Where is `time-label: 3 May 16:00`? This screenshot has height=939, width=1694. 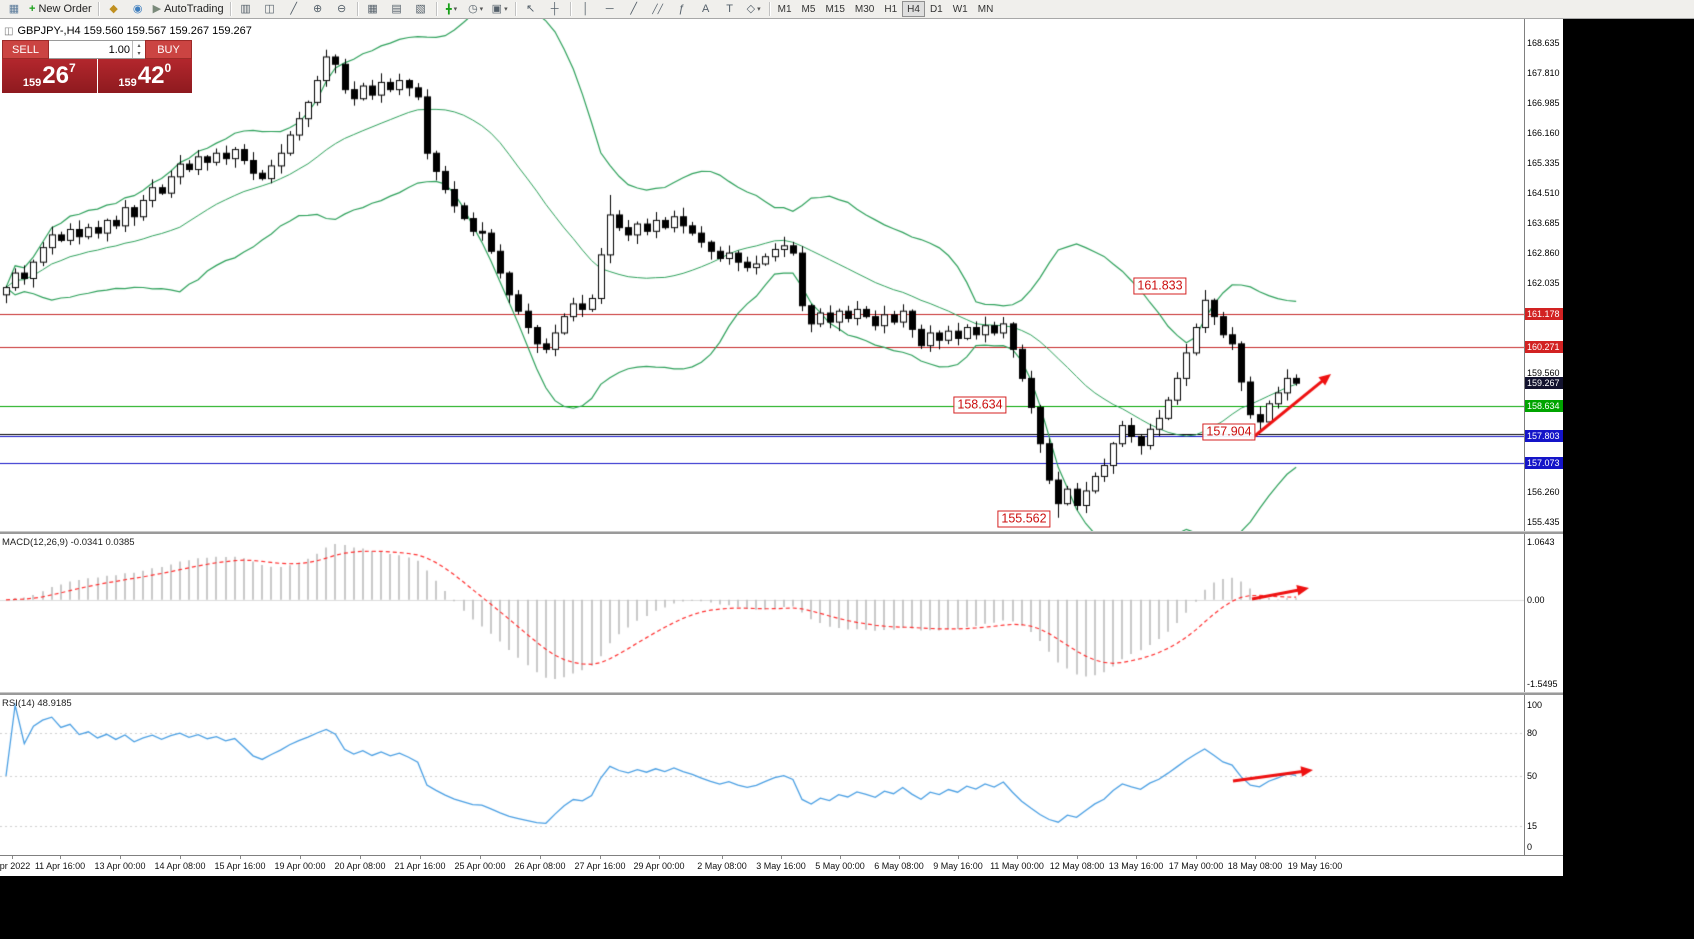 time-label: 3 May 16:00 is located at coordinates (781, 866).